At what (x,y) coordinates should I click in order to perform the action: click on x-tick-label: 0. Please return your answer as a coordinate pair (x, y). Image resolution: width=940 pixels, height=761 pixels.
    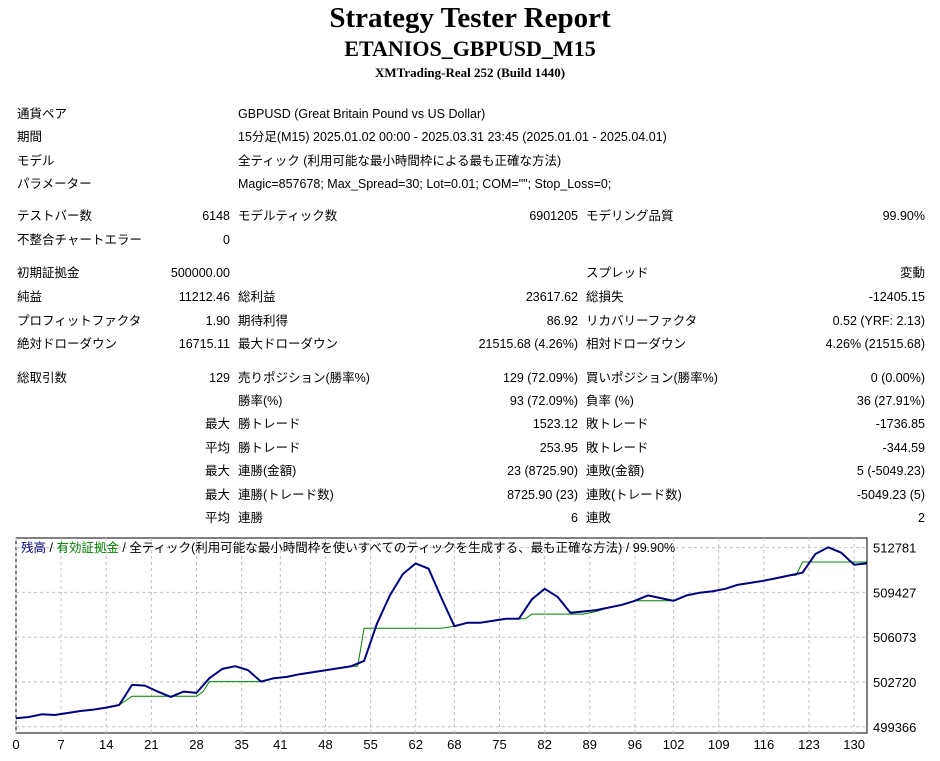
    Looking at the image, I should click on (15, 744).